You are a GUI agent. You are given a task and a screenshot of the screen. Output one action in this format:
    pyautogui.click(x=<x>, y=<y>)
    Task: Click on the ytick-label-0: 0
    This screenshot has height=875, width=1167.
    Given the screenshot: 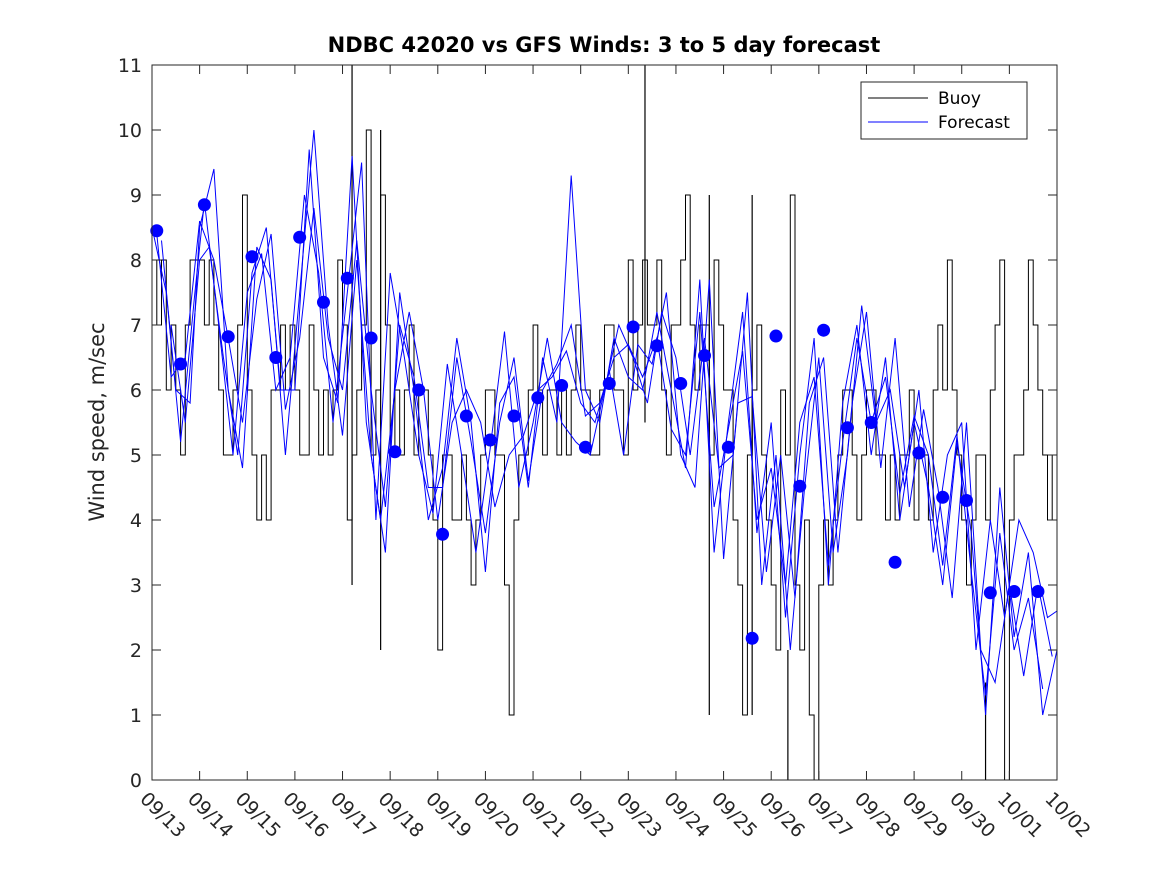 What is the action you would take?
    pyautogui.click(x=136, y=781)
    